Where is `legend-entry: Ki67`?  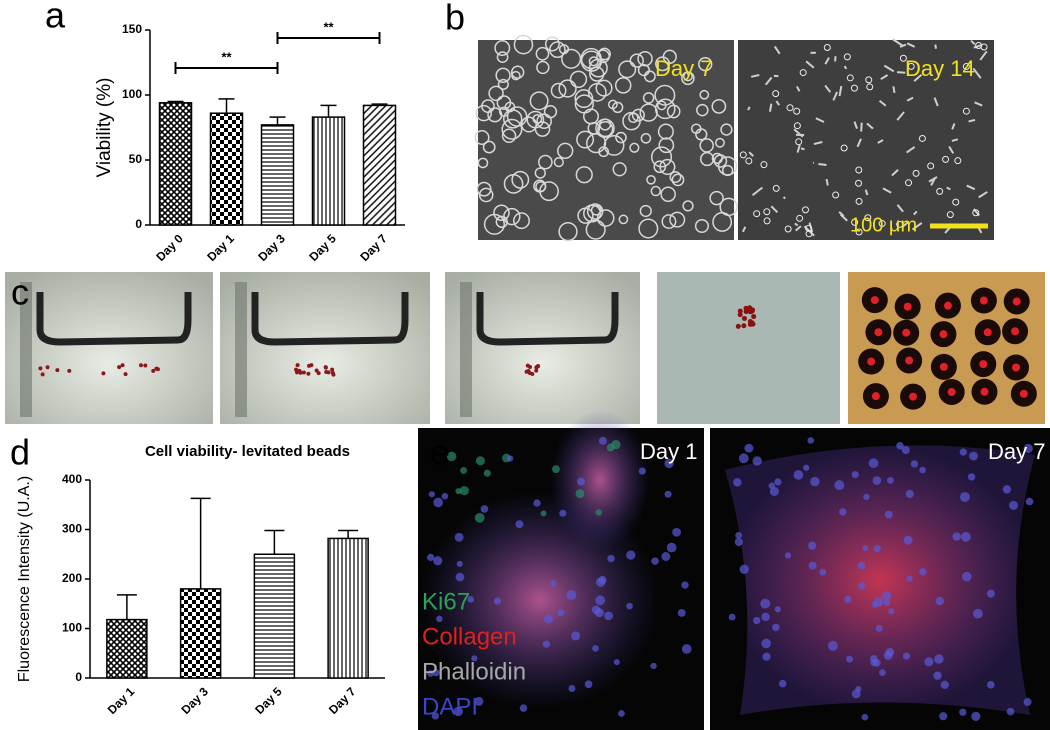
legend-entry: Ki67 is located at coordinates (446, 601).